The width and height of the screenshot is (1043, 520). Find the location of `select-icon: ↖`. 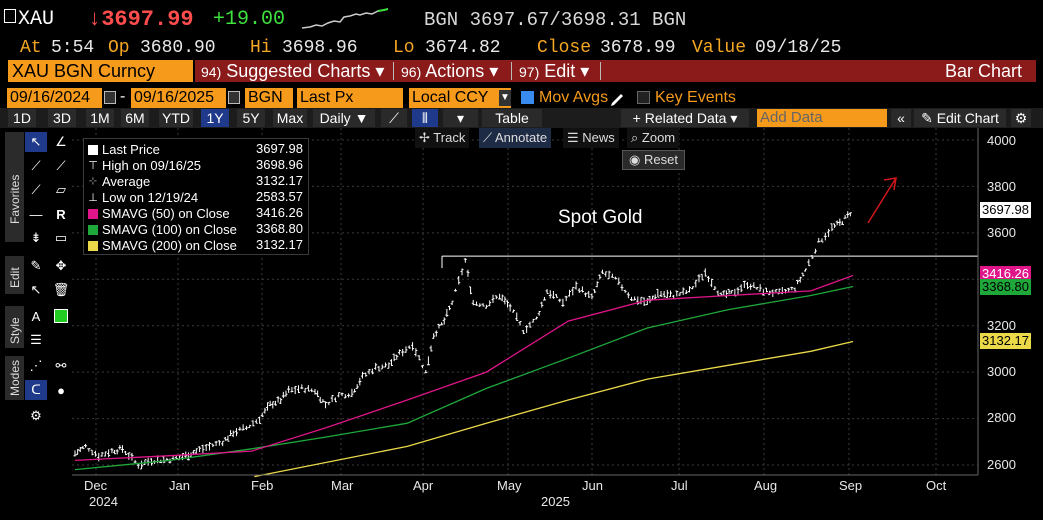

select-icon: ↖ is located at coordinates (36, 289).